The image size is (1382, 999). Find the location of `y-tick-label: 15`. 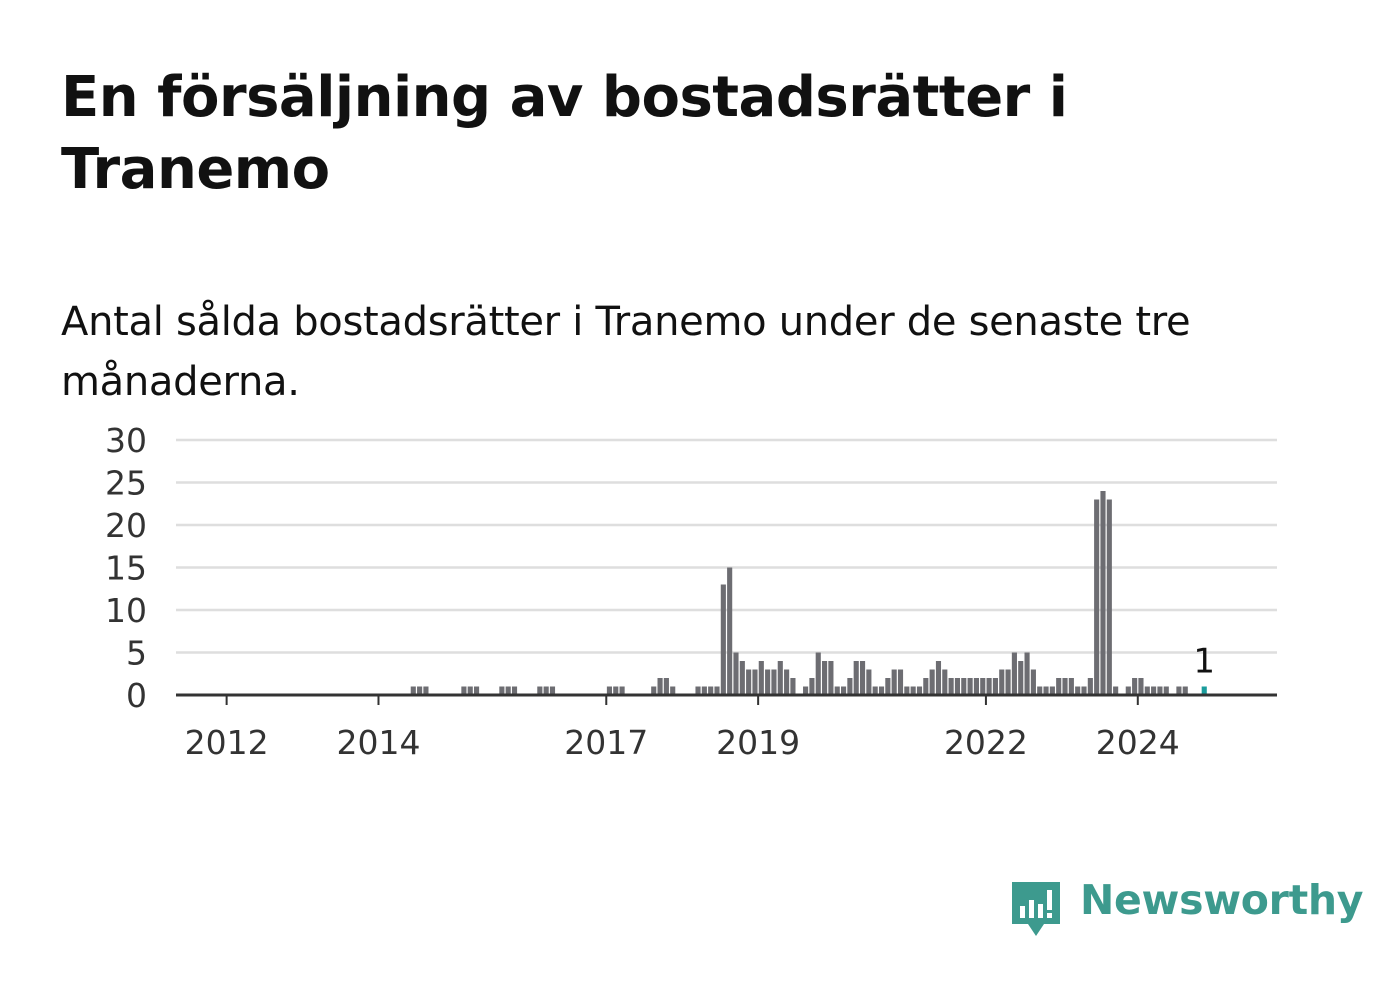

y-tick-label: 15 is located at coordinates (126, 568).